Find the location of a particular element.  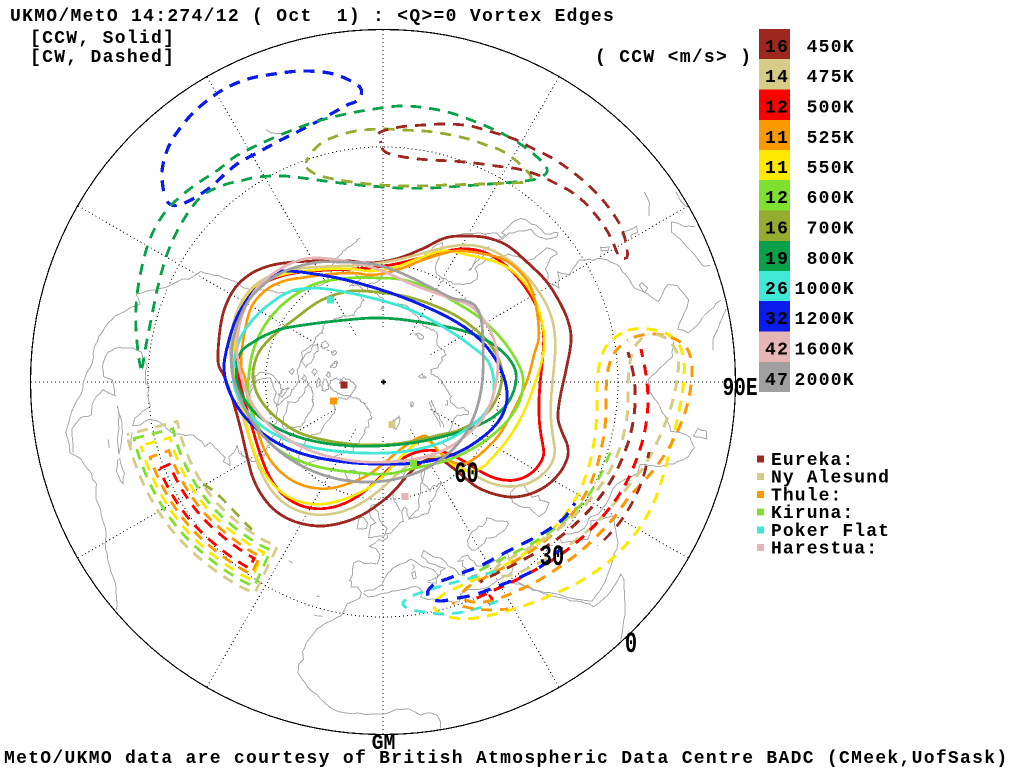

svg-text: 47 is located at coordinates (777, 381).